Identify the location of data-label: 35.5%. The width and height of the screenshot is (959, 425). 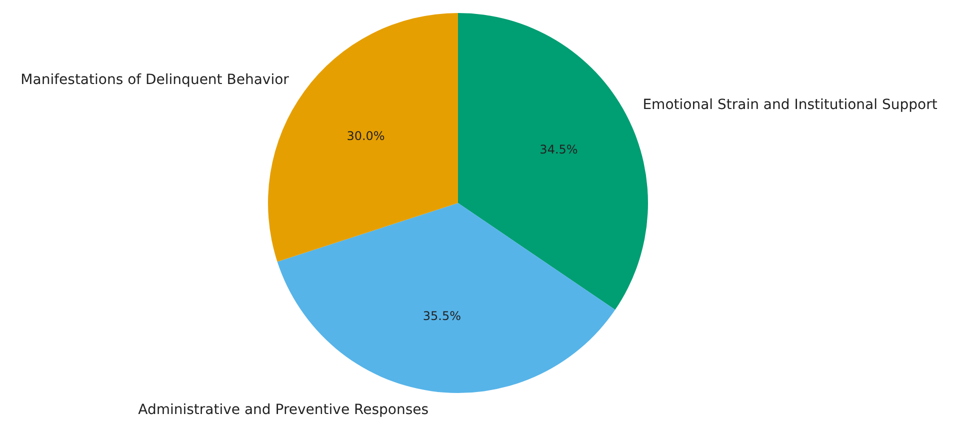
(441, 315).